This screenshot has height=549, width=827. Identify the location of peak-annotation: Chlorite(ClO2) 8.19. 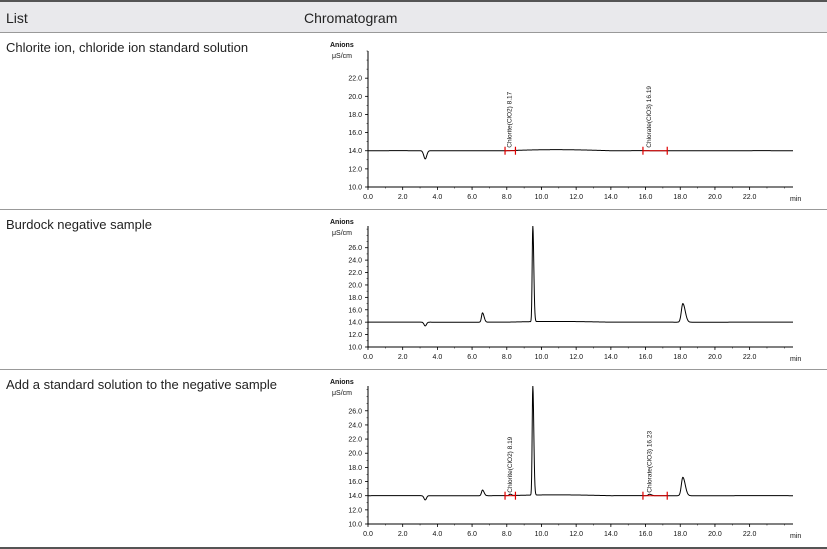
(510, 464).